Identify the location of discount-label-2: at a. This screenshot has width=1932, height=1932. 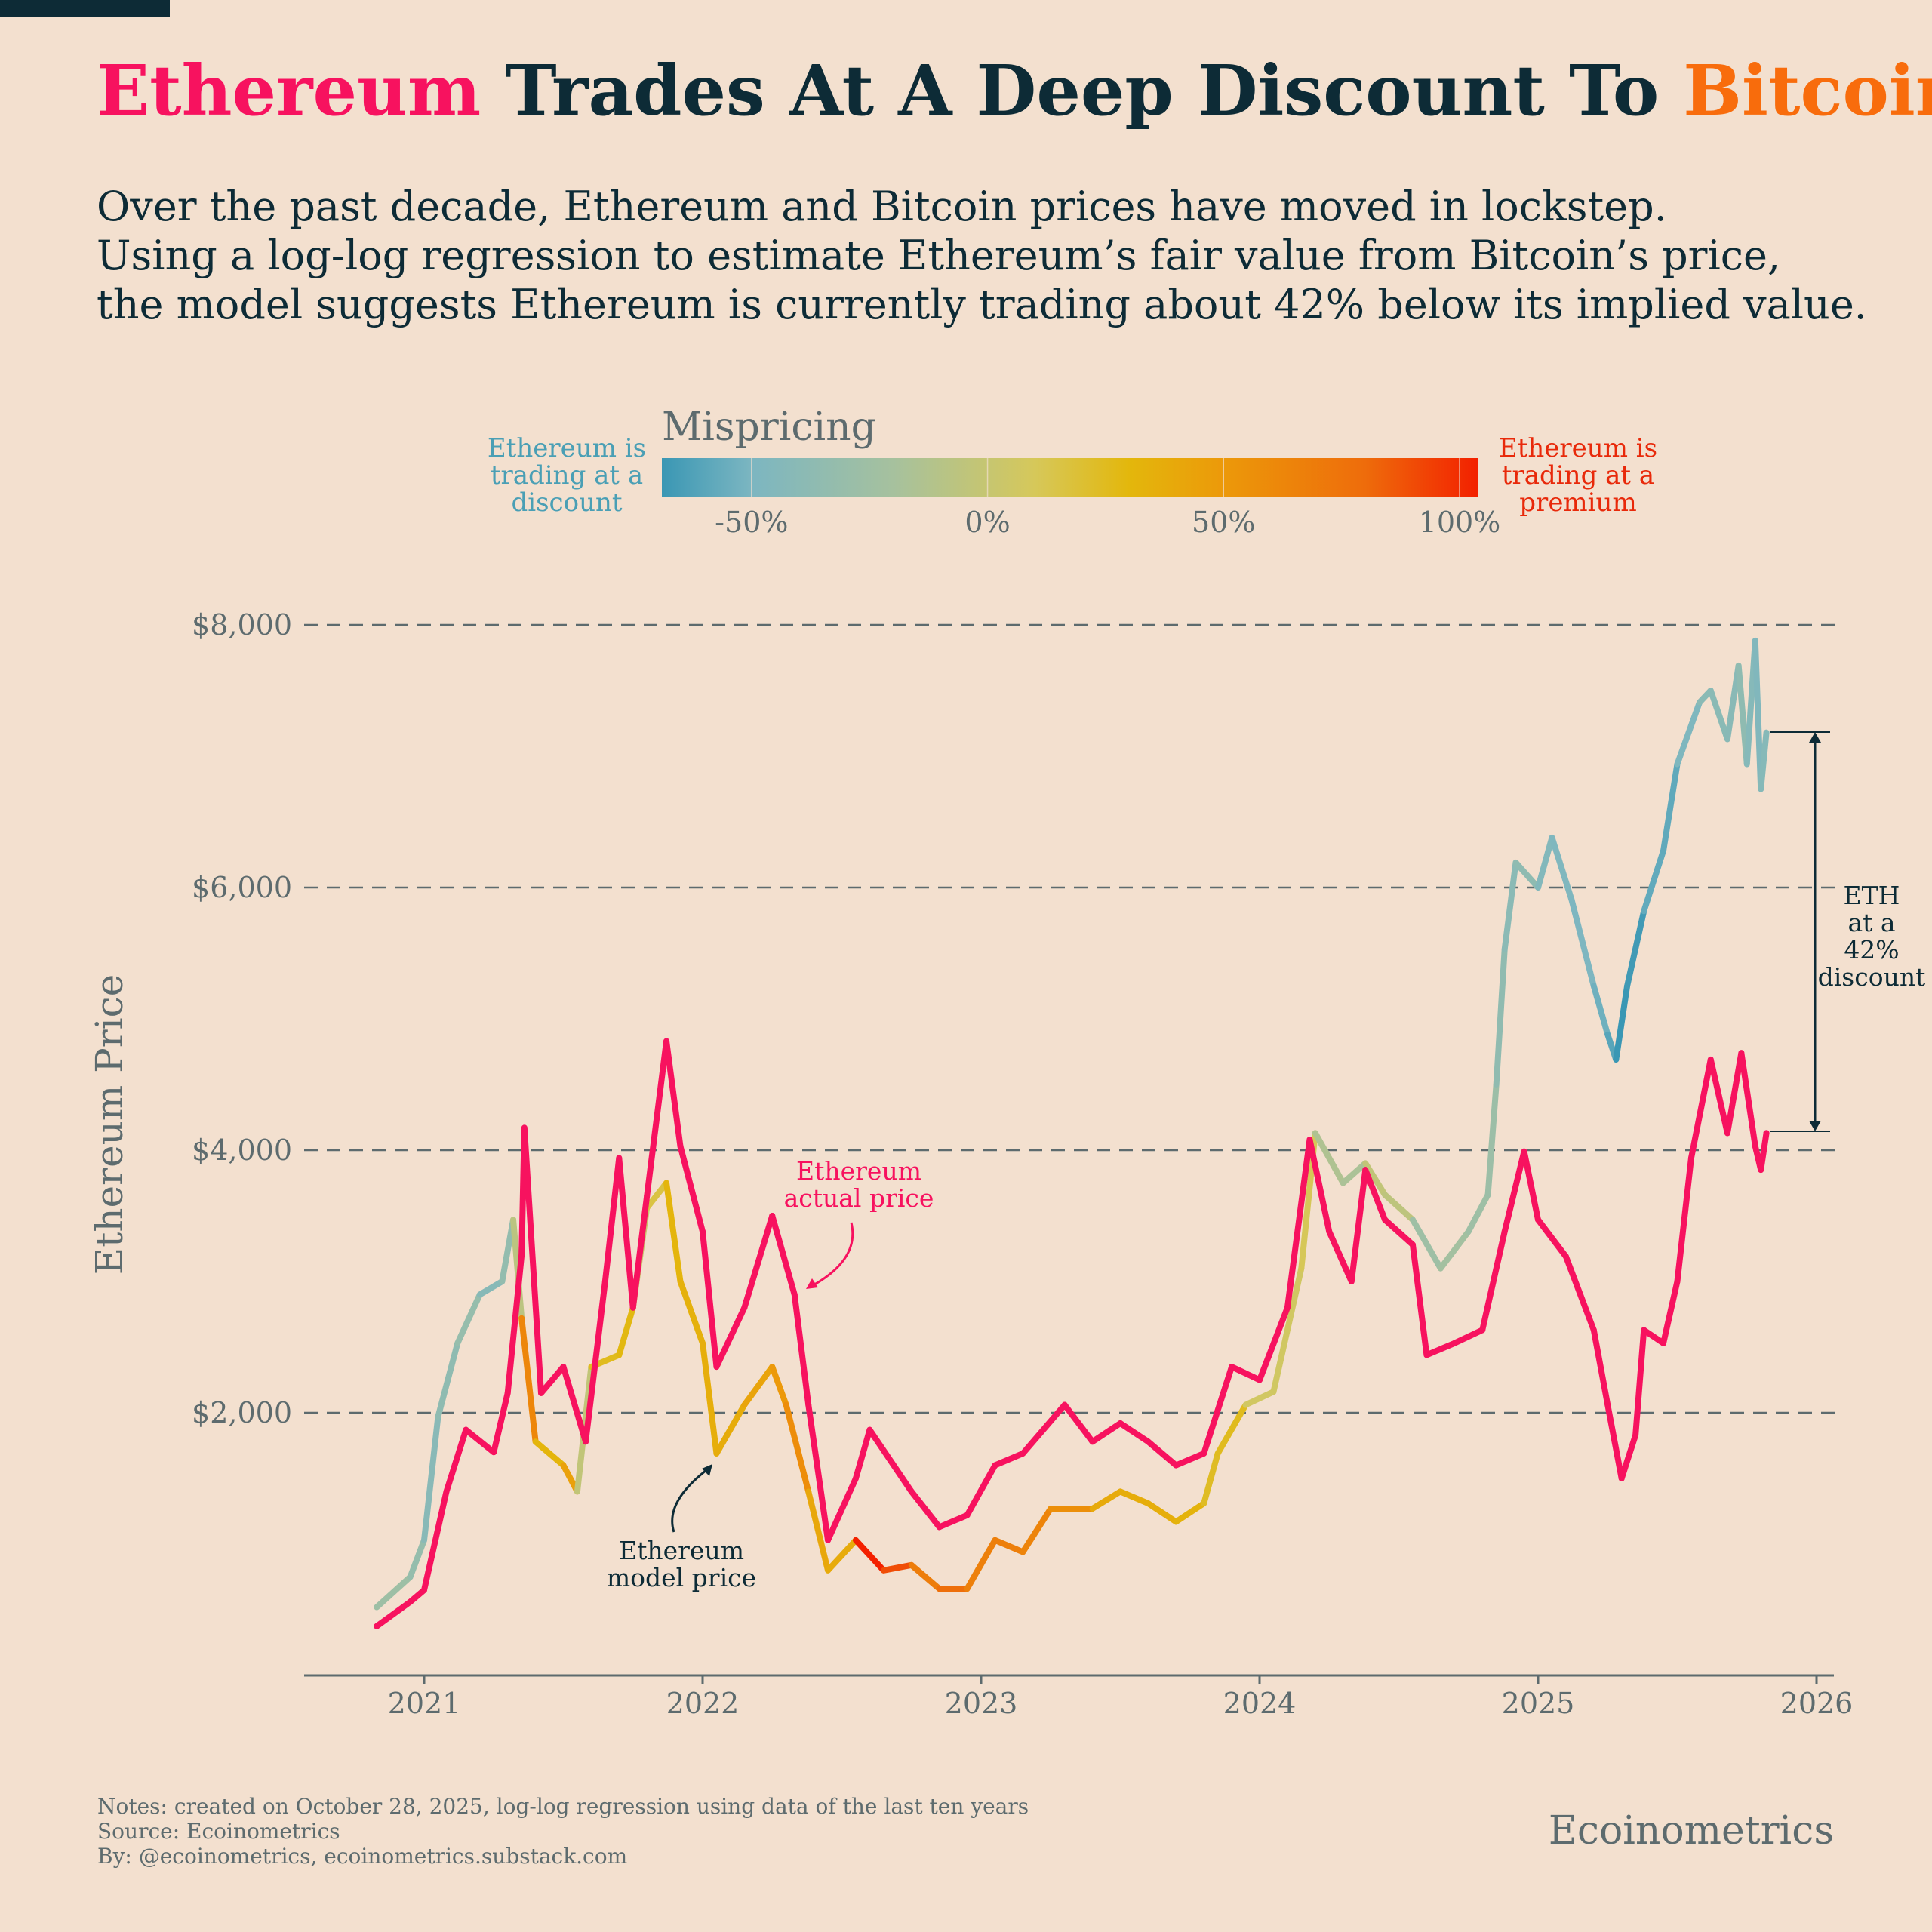
(1871, 922).